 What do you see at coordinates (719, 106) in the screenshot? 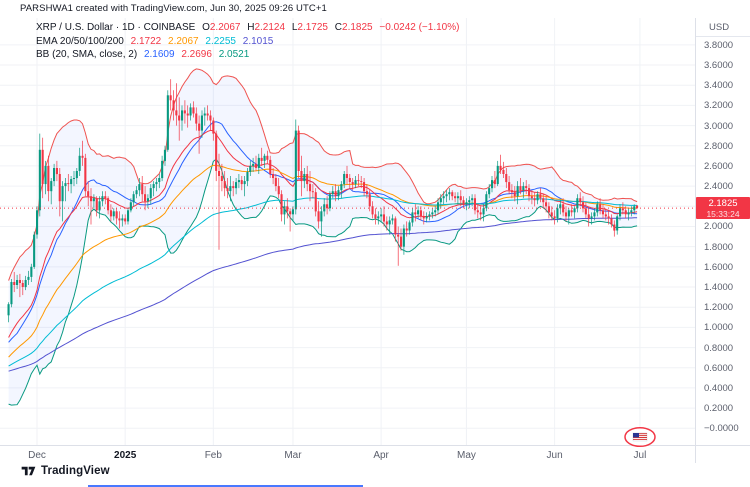
I see `price-tick-label: 3.2000` at bounding box center [719, 106].